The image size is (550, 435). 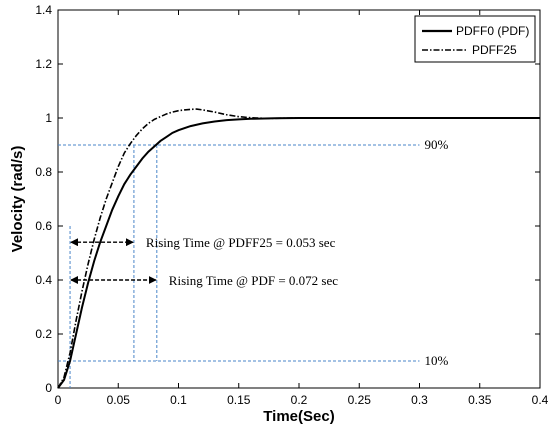 What do you see at coordinates (253, 280) in the screenshot?
I see `rise-time-annotation: Rising Time @ PDF = 0.072 sec` at bounding box center [253, 280].